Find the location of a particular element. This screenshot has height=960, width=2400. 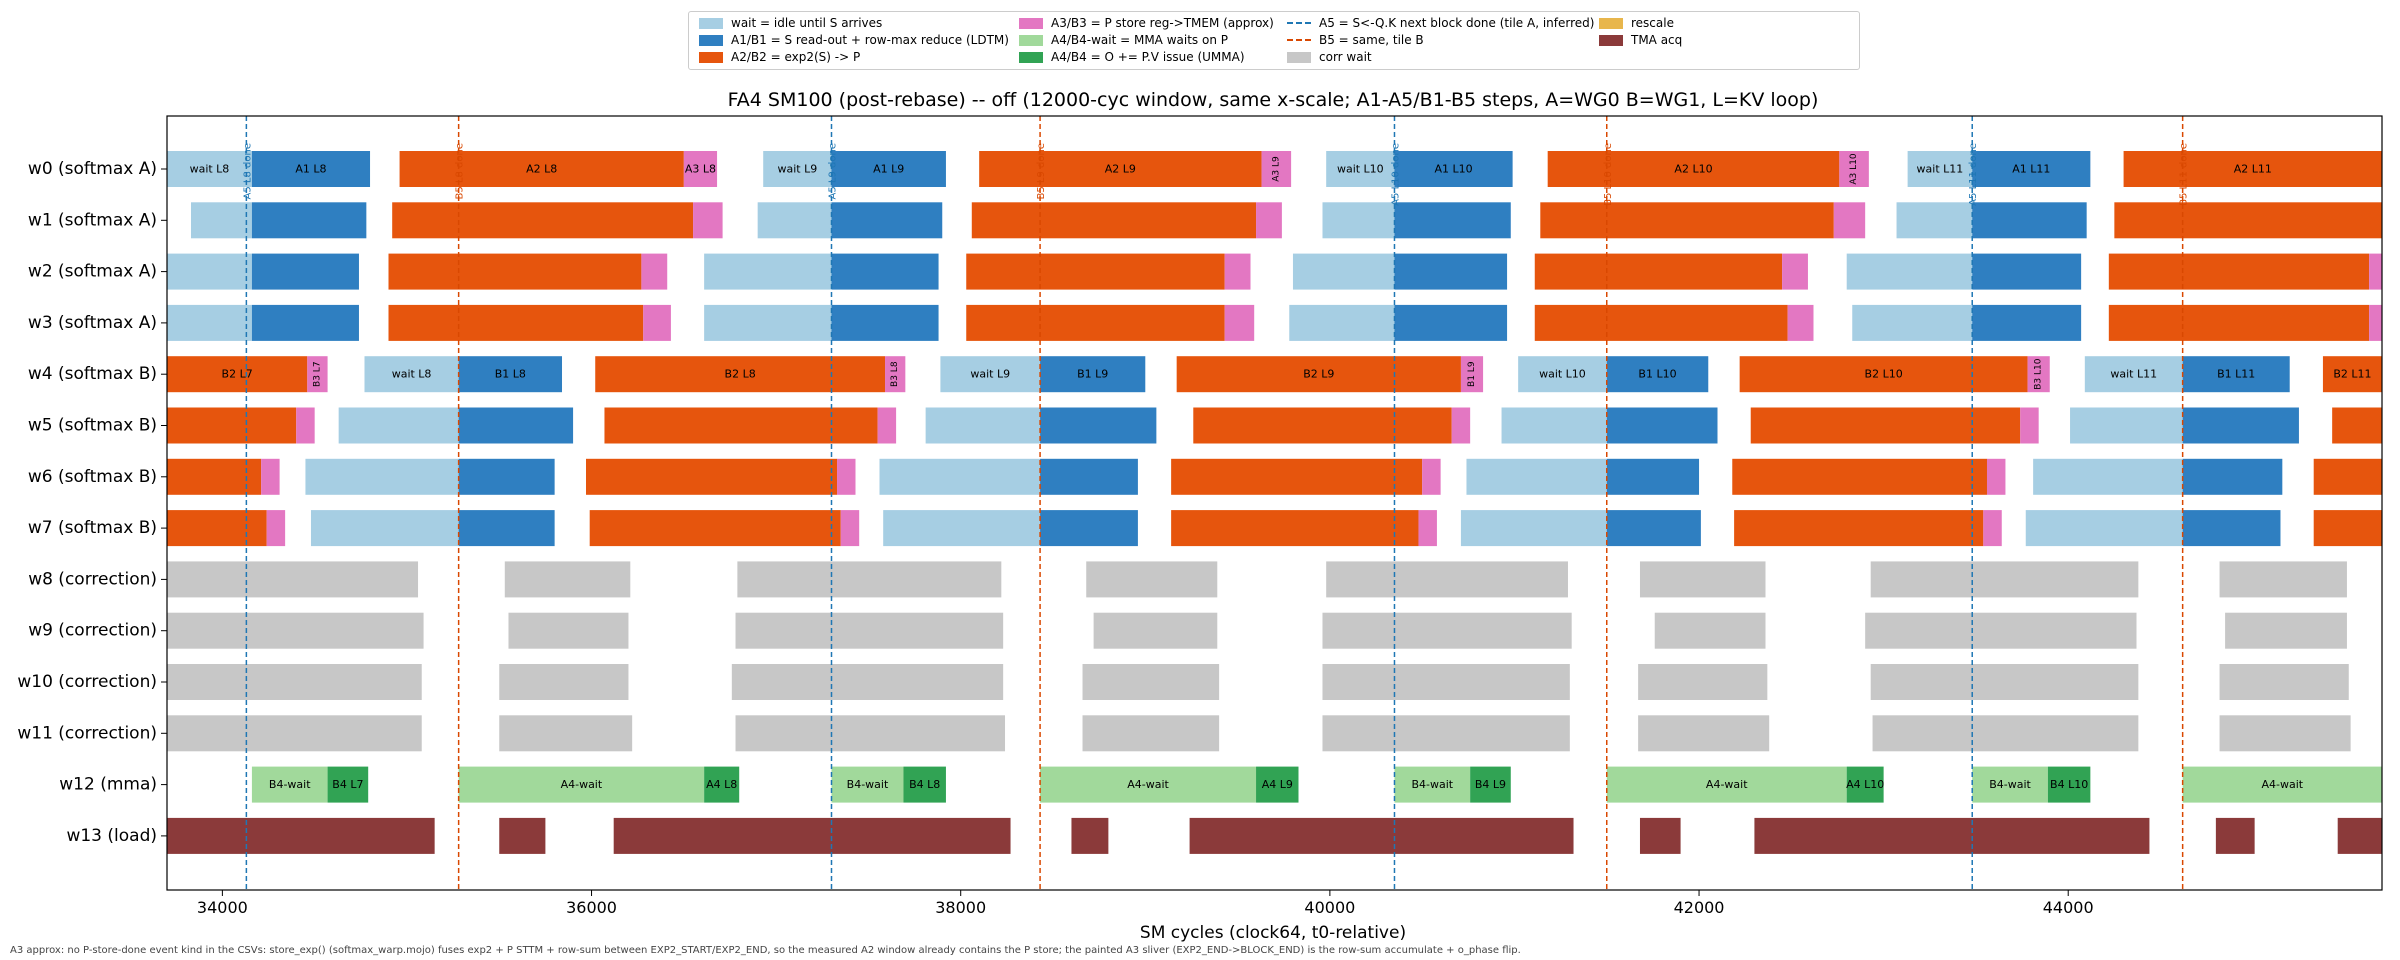

marker-label: A5 L10 done is located at coordinates (1395, 174).